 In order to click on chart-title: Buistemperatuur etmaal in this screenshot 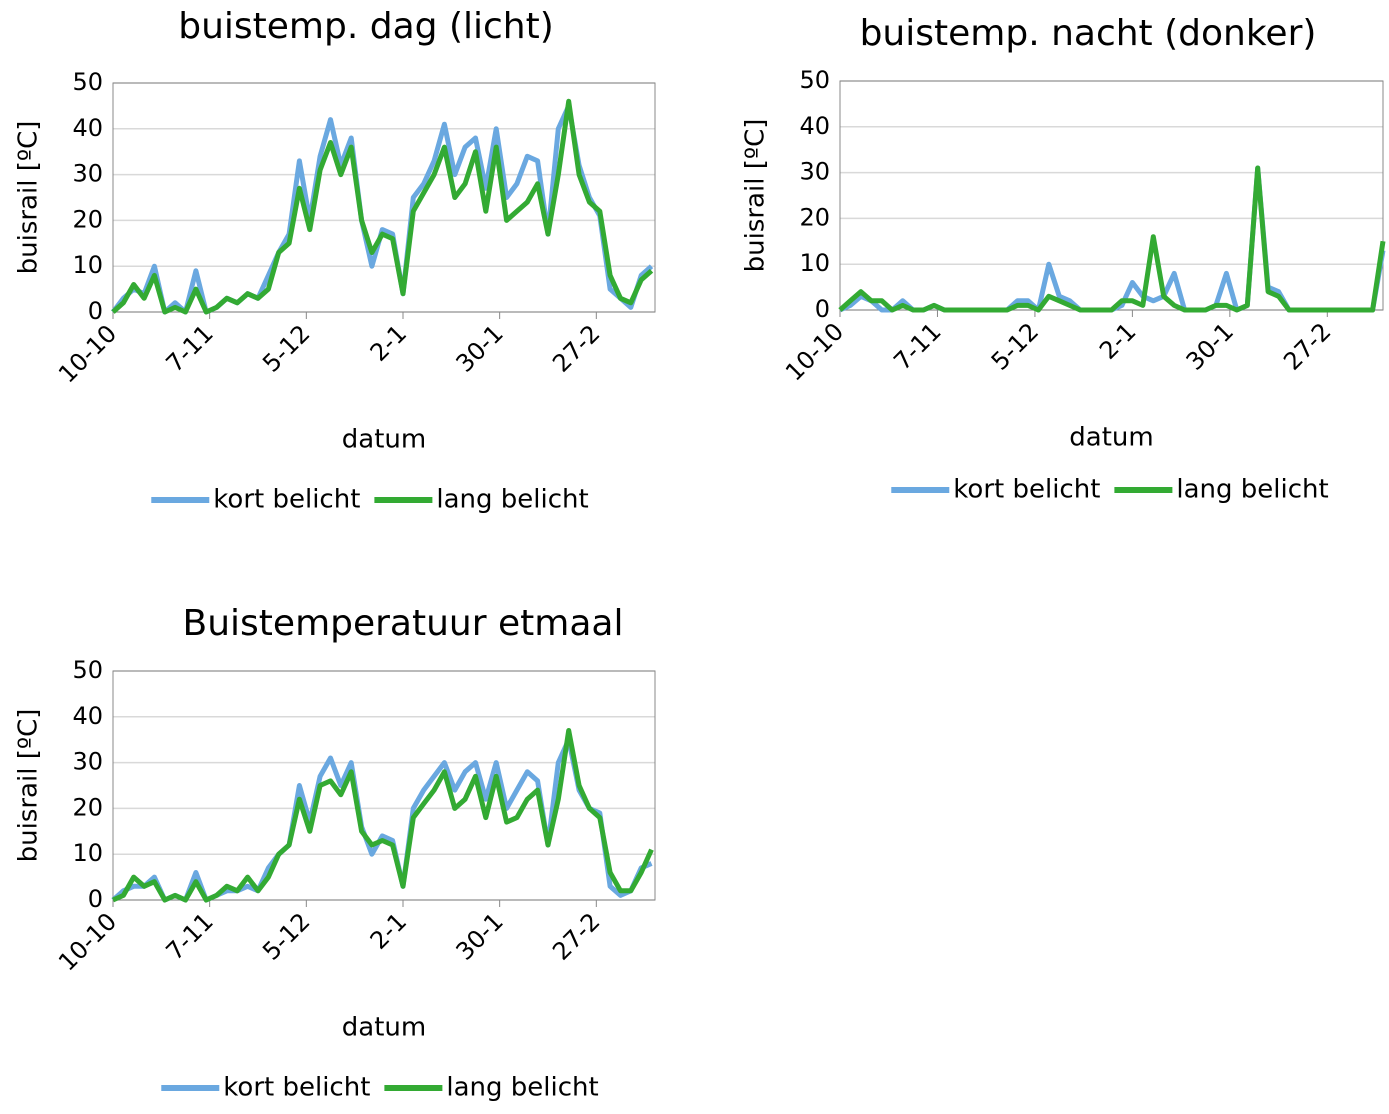, I will do `click(403, 623)`.